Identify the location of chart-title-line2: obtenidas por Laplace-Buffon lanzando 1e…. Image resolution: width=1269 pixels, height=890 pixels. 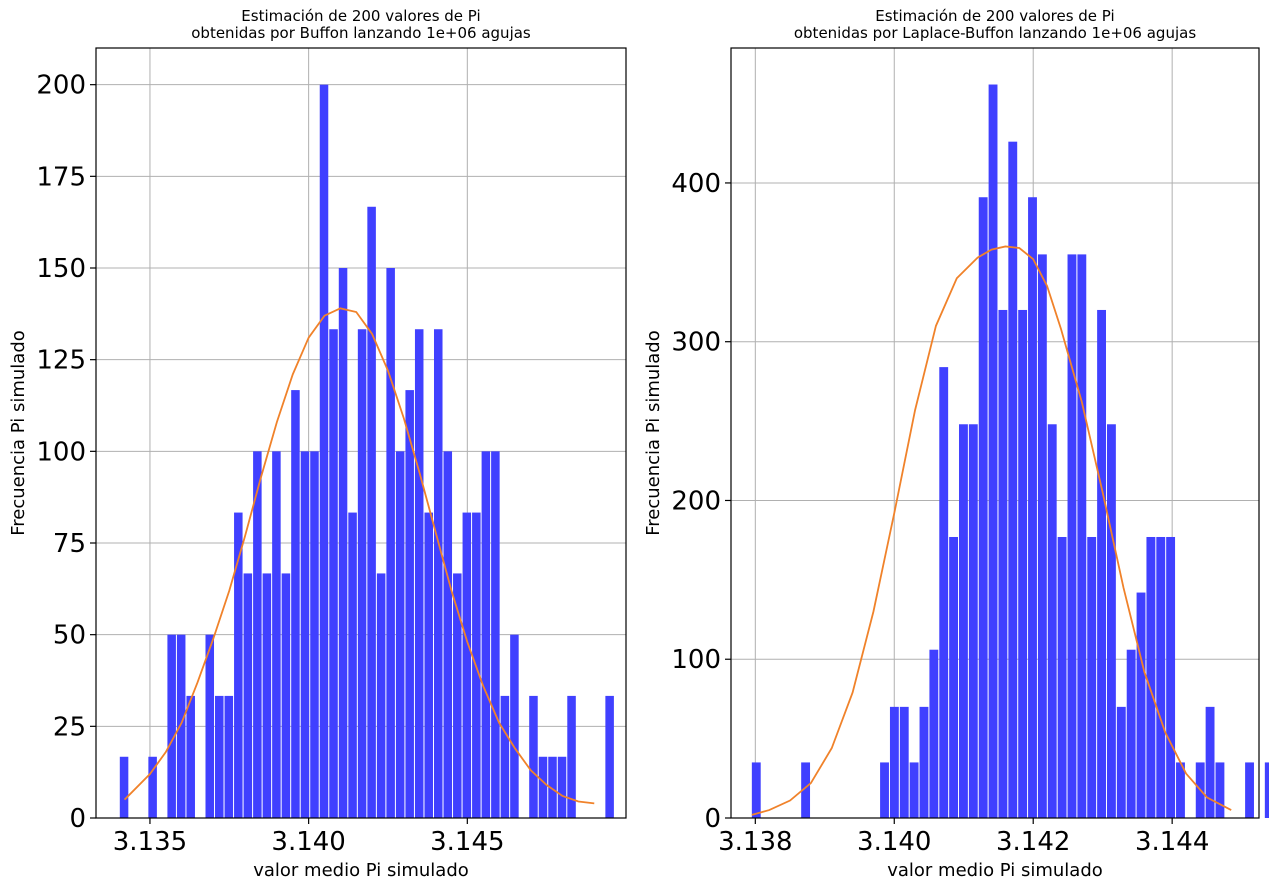
(995, 33).